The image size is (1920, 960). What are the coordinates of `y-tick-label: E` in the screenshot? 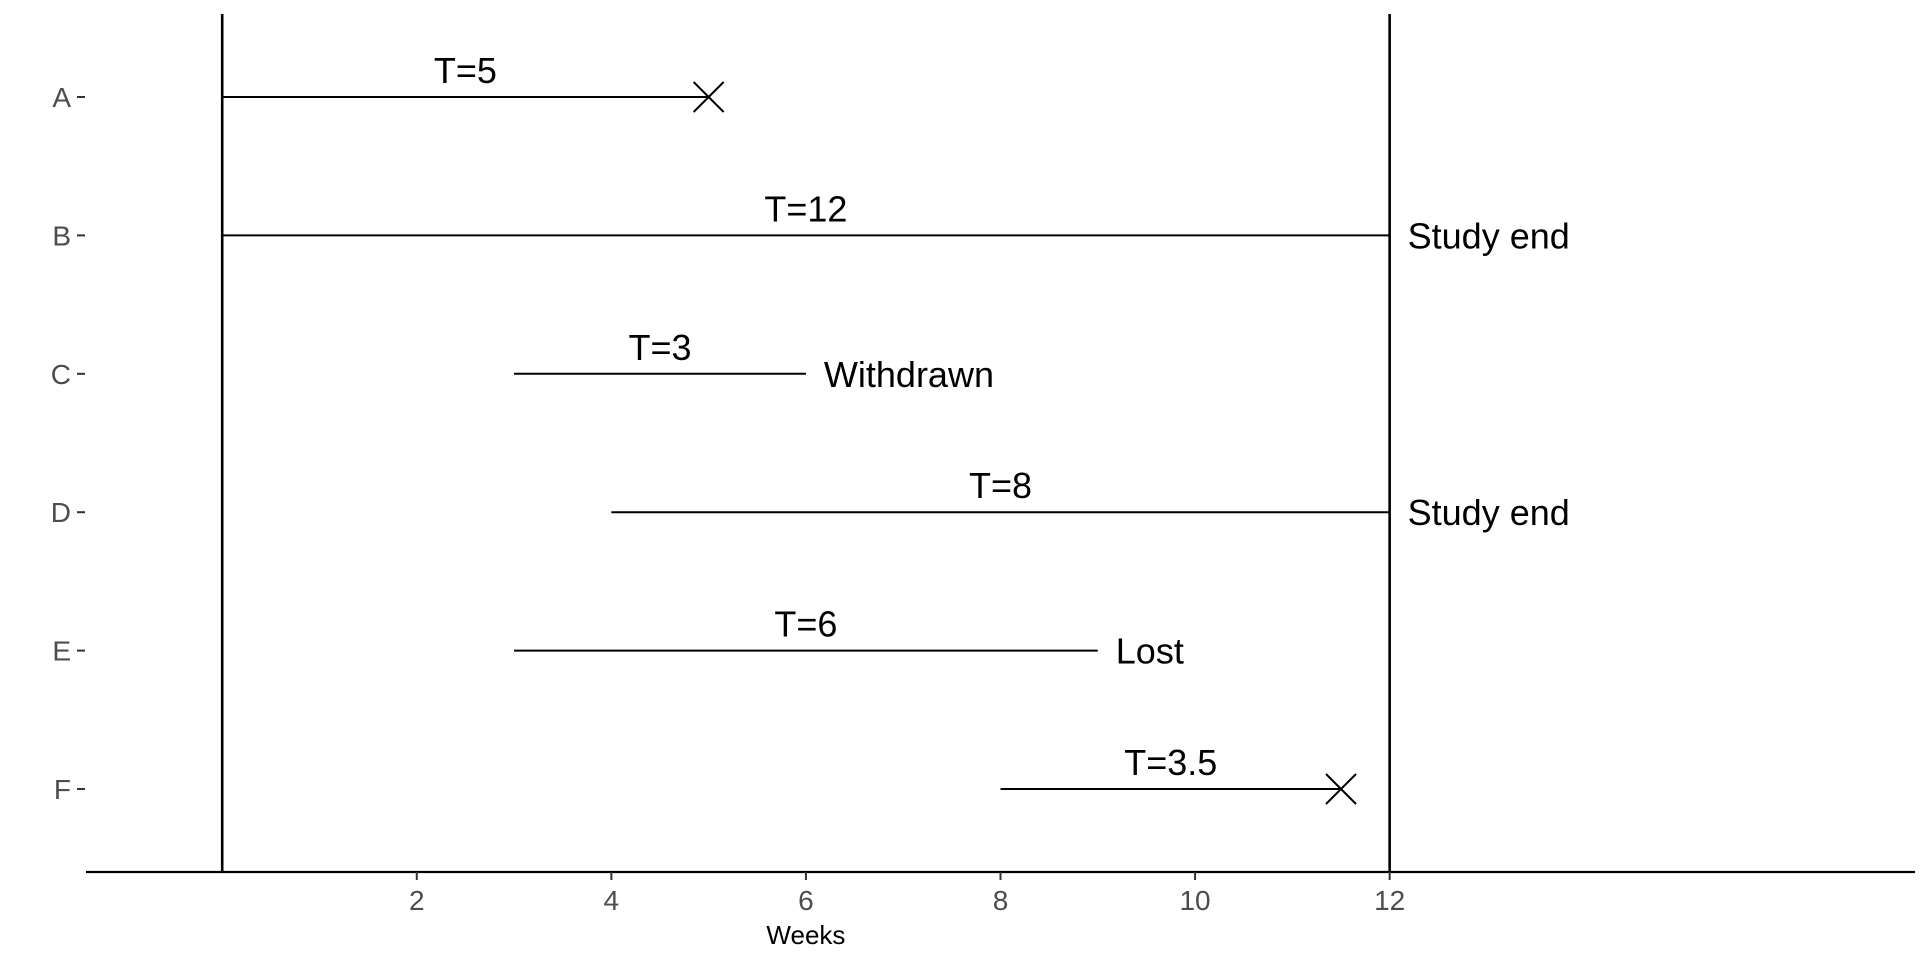 It's located at (61, 651).